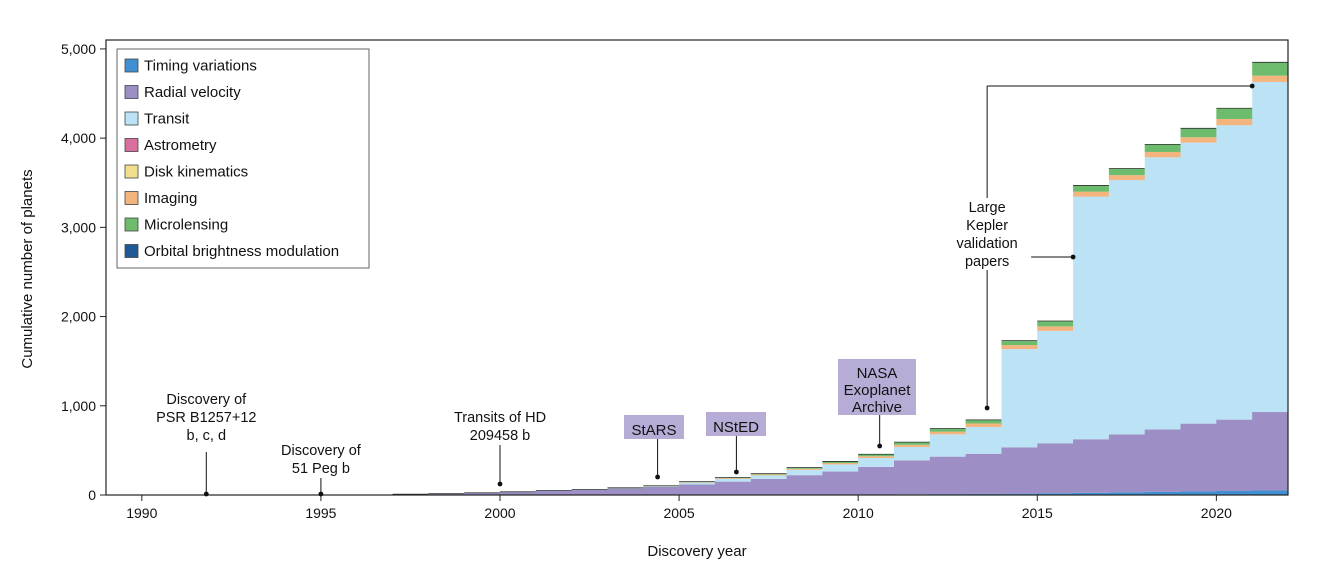 The height and width of the screenshot is (582, 1330). What do you see at coordinates (499, 513) in the screenshot?
I see `x-tick-label: 2000` at bounding box center [499, 513].